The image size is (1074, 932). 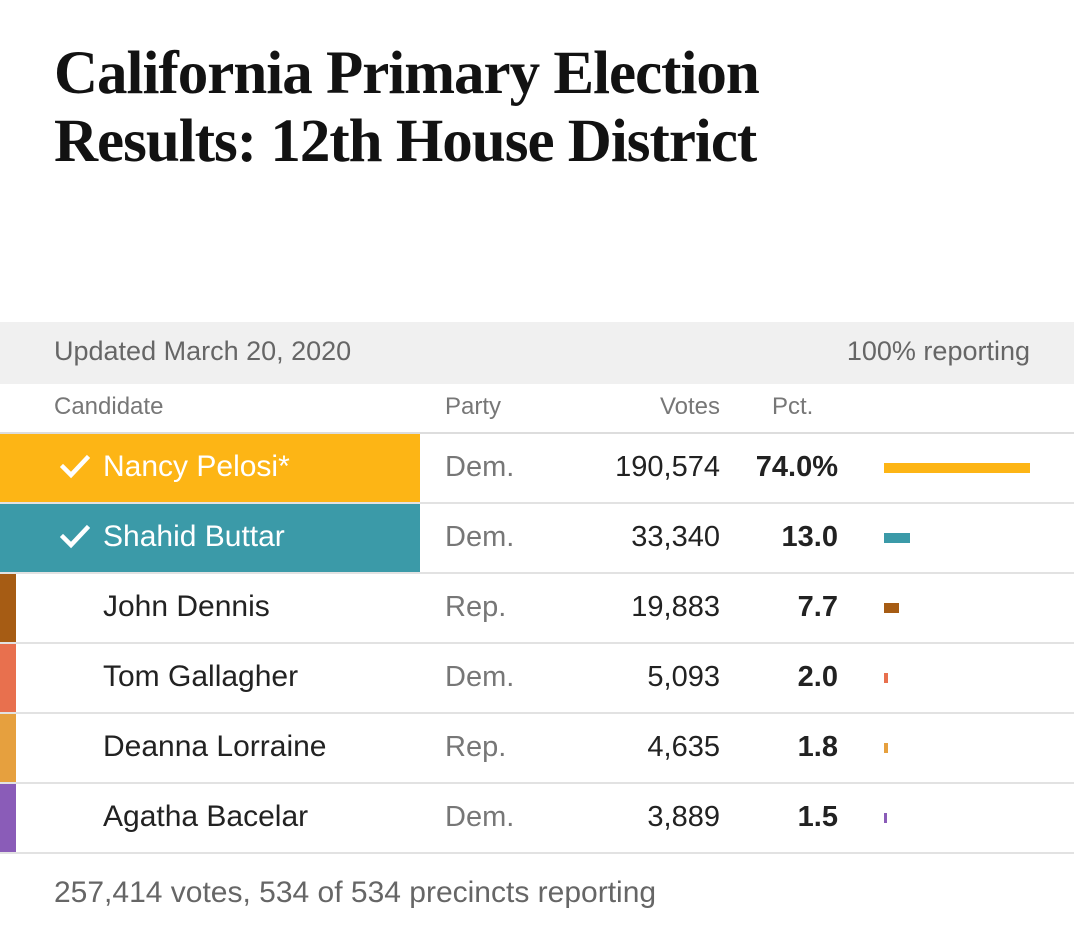 I want to click on candidate-votes: 190,574, so click(x=667, y=467).